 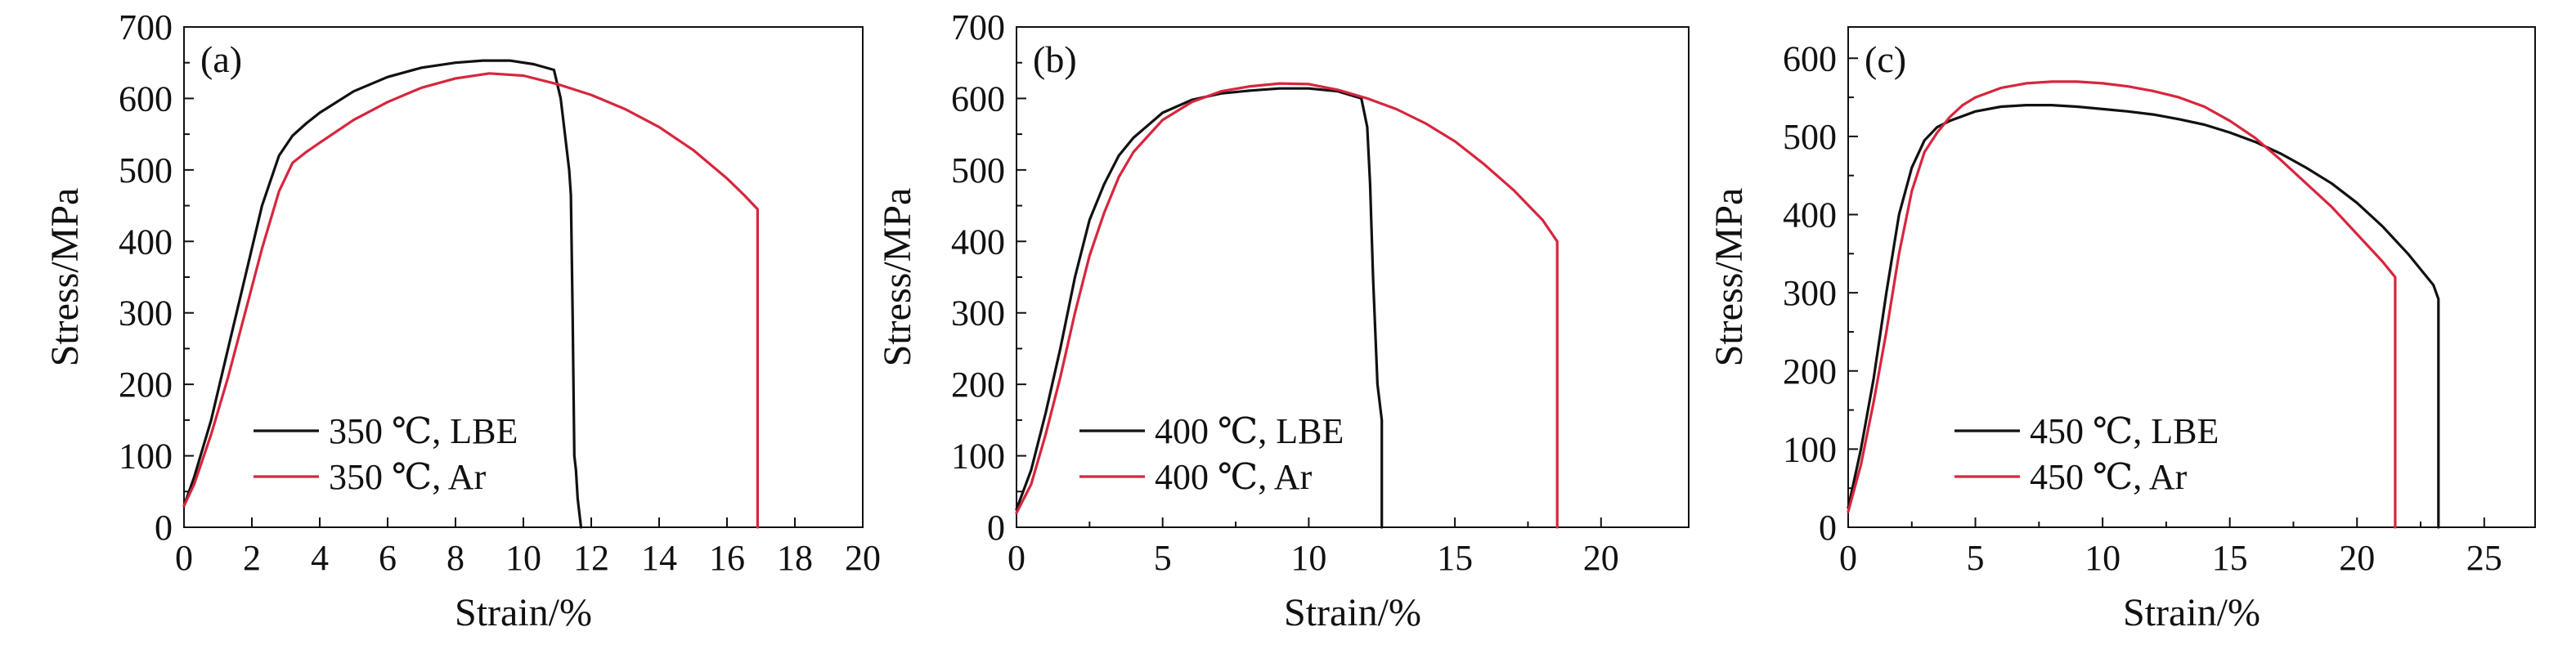 What do you see at coordinates (1234, 477) in the screenshot?
I see `legend-label: 400 ℃, Ar` at bounding box center [1234, 477].